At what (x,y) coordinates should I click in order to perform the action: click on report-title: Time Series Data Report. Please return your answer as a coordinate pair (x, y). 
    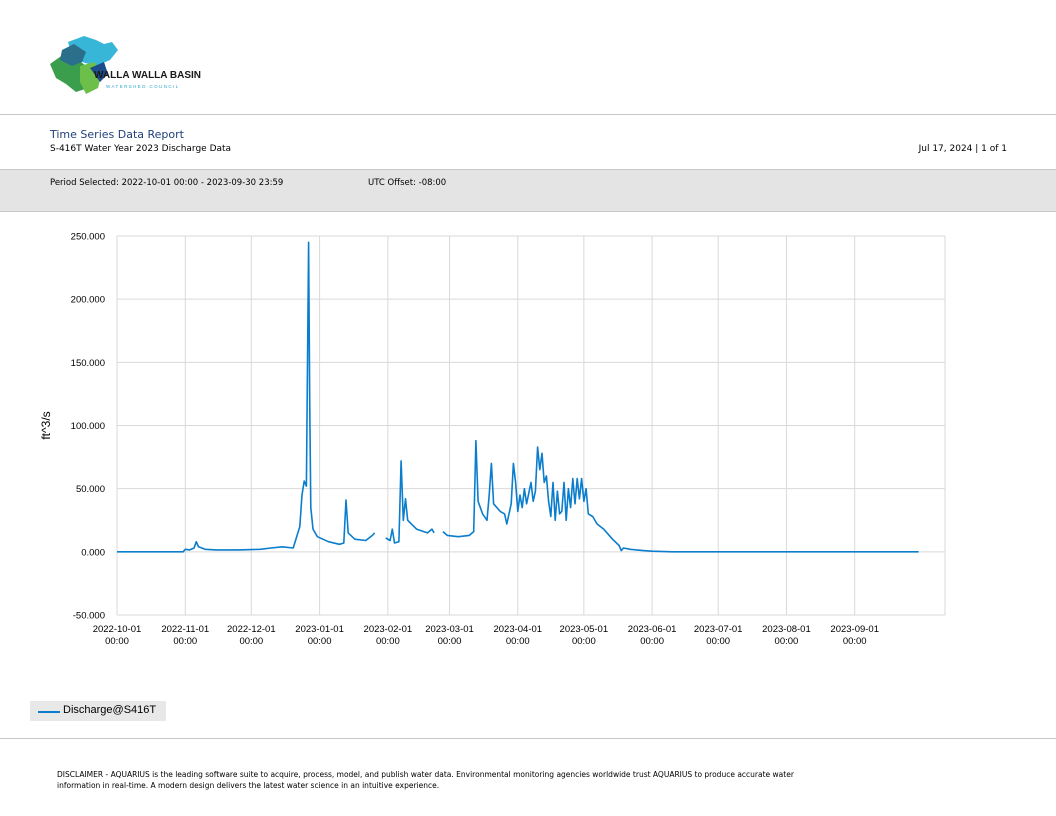
    Looking at the image, I should click on (117, 134).